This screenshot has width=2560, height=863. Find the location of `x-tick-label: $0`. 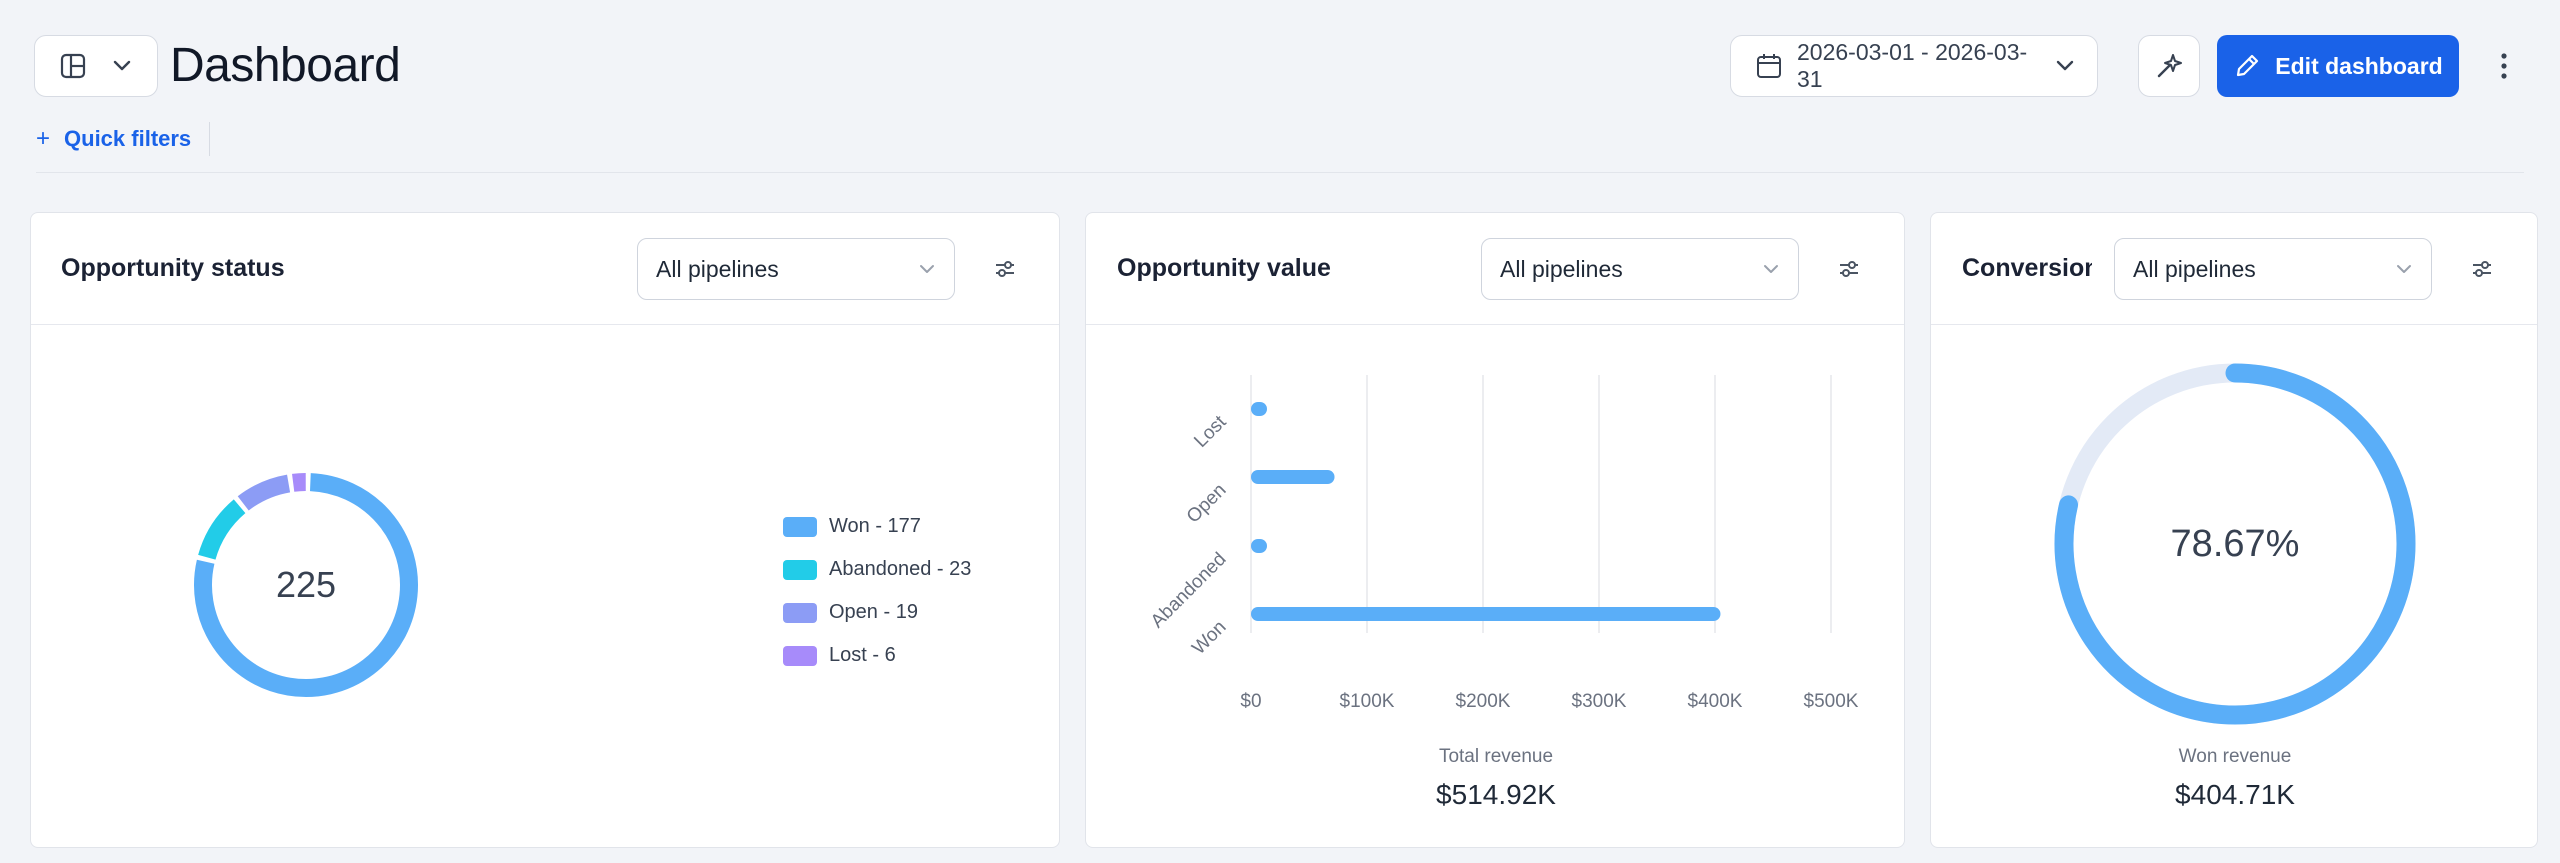

x-tick-label: $0 is located at coordinates (1250, 701).